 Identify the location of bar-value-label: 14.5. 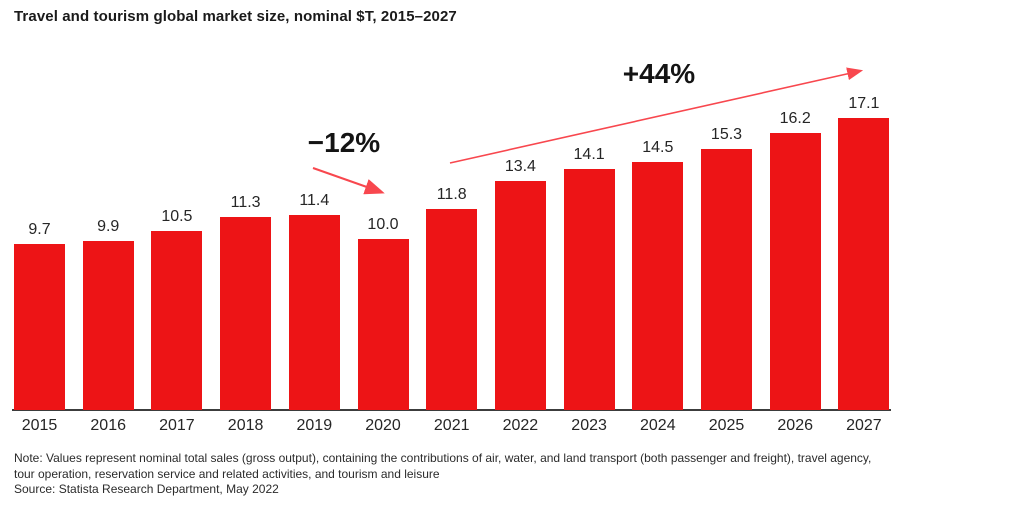
(658, 147).